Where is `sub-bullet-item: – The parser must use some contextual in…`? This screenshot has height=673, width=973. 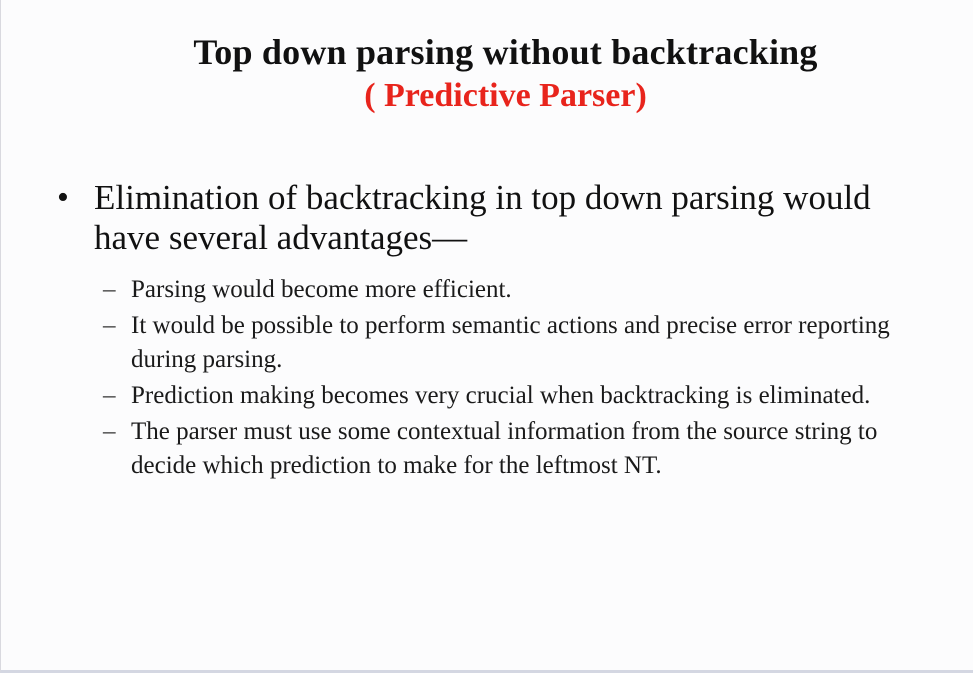 sub-bullet-item: – The parser must use some contextual in… is located at coordinates (523, 449).